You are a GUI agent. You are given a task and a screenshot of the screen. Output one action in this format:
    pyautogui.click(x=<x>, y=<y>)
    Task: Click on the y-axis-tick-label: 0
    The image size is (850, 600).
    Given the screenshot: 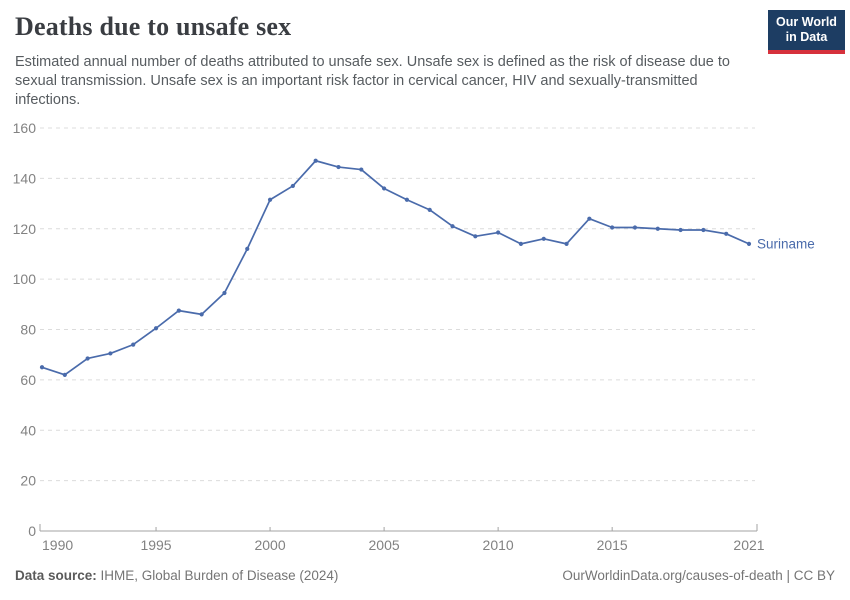 What is the action you would take?
    pyautogui.click(x=32, y=531)
    